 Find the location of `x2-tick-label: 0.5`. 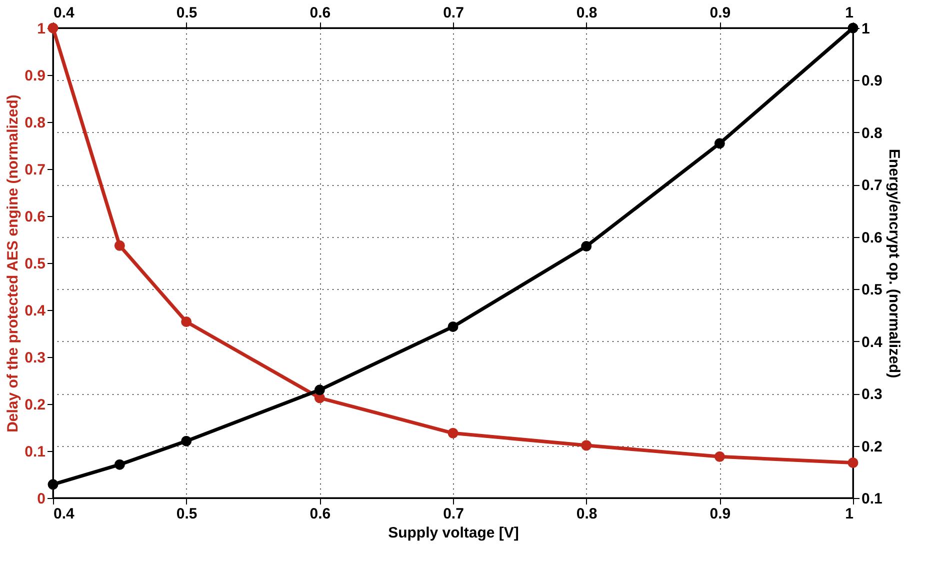

x2-tick-label: 0.5 is located at coordinates (187, 13).